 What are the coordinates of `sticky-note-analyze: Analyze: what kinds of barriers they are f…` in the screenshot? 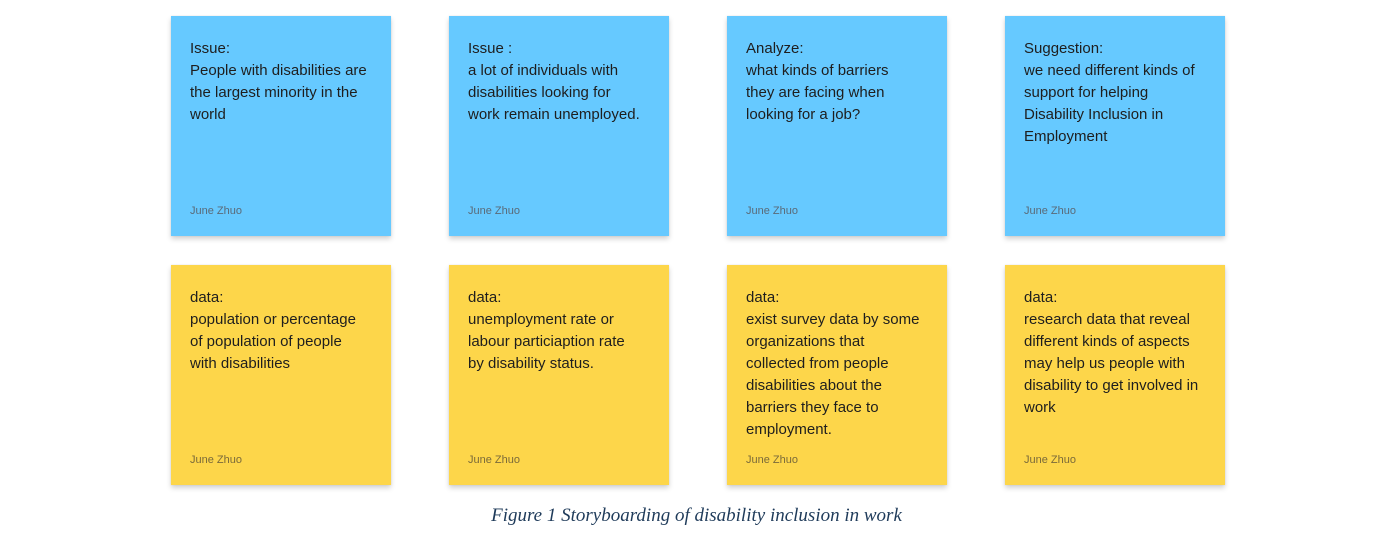 It's located at (837, 126).